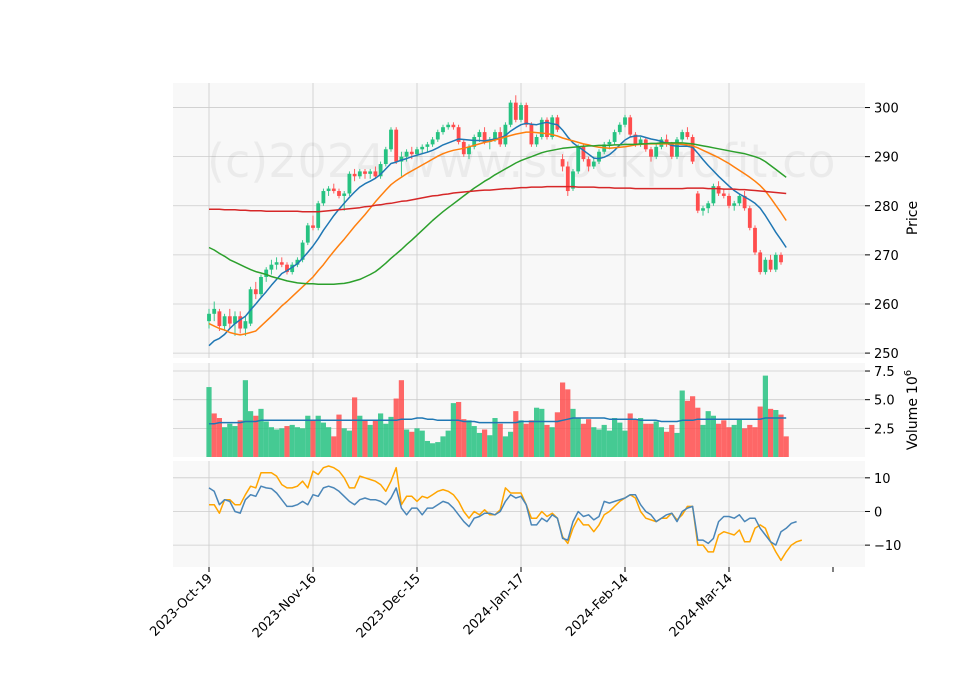  I want to click on price-y-tick-label: 280, so click(886, 207).